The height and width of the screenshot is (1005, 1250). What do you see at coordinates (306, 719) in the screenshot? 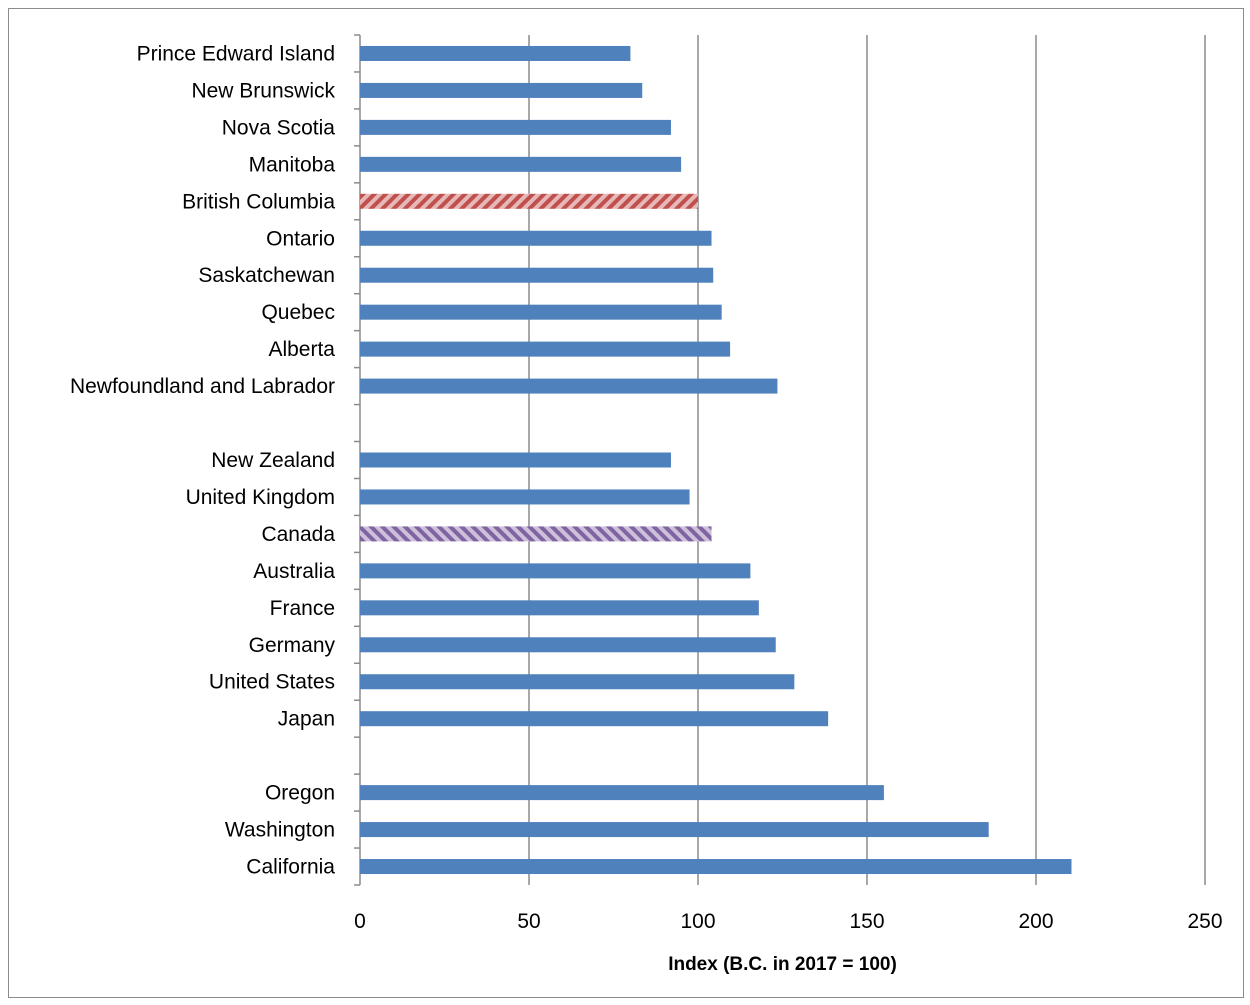
I see `category-label: Japan` at bounding box center [306, 719].